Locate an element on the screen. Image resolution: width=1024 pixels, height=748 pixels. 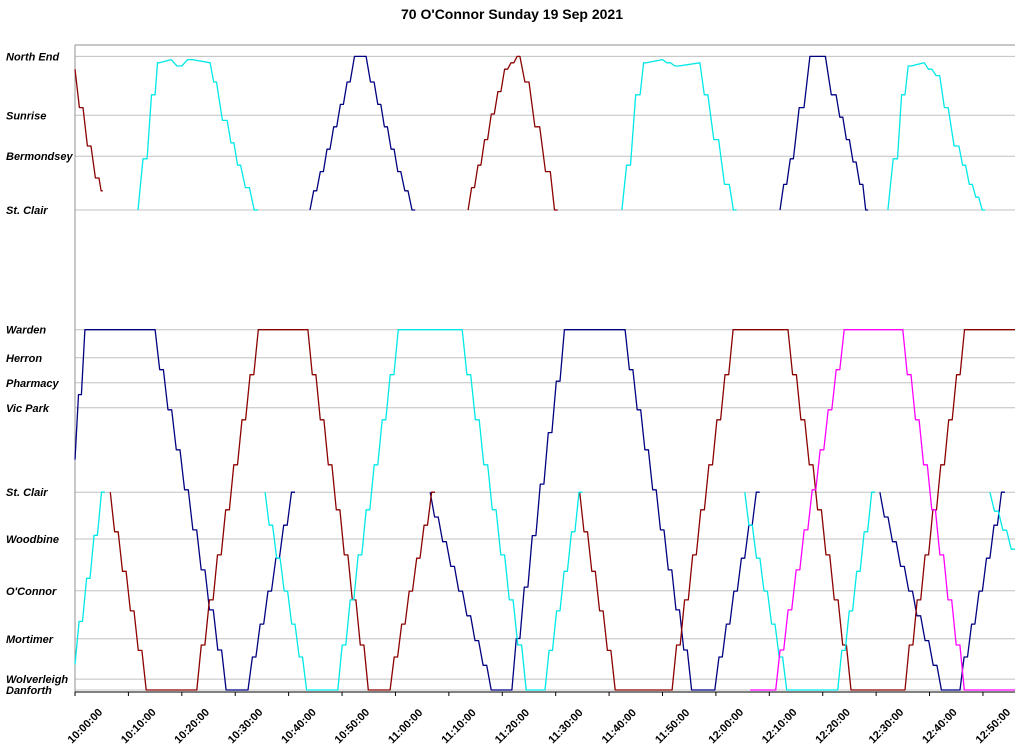
station-label-north-end: North End is located at coordinates (32, 57).